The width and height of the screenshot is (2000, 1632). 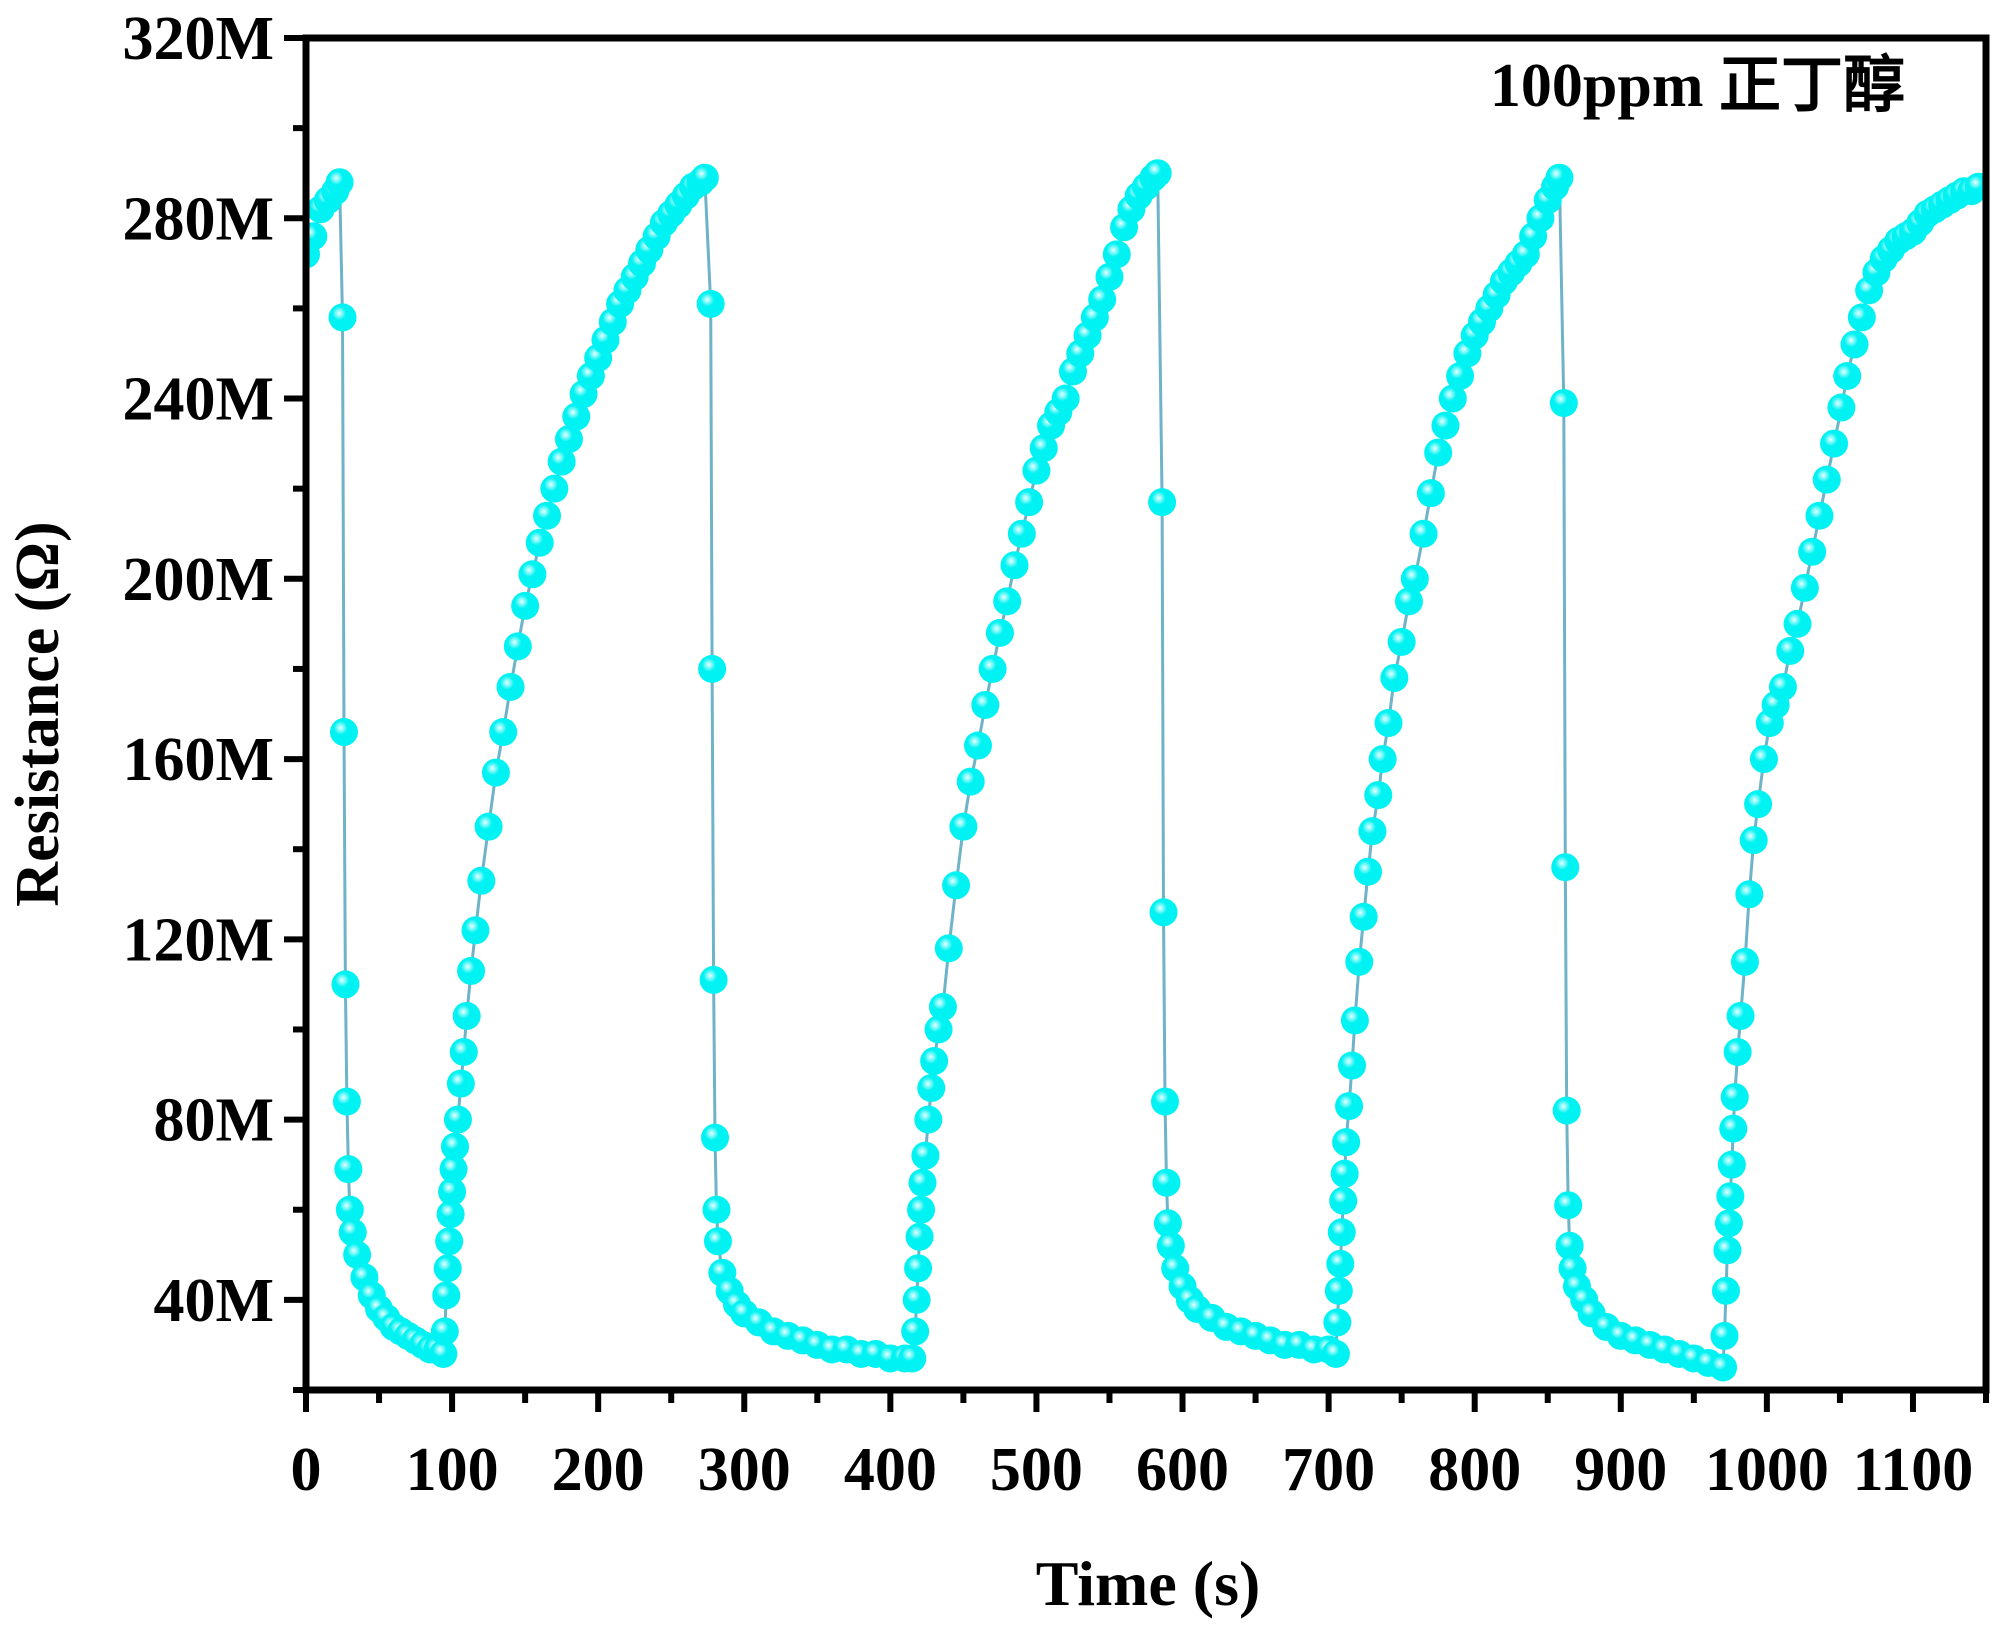 I want to click on x-axis: 0 100 200 300 400 500 600 700 800 900 1000 1100, so click(x=1140, y=1447).